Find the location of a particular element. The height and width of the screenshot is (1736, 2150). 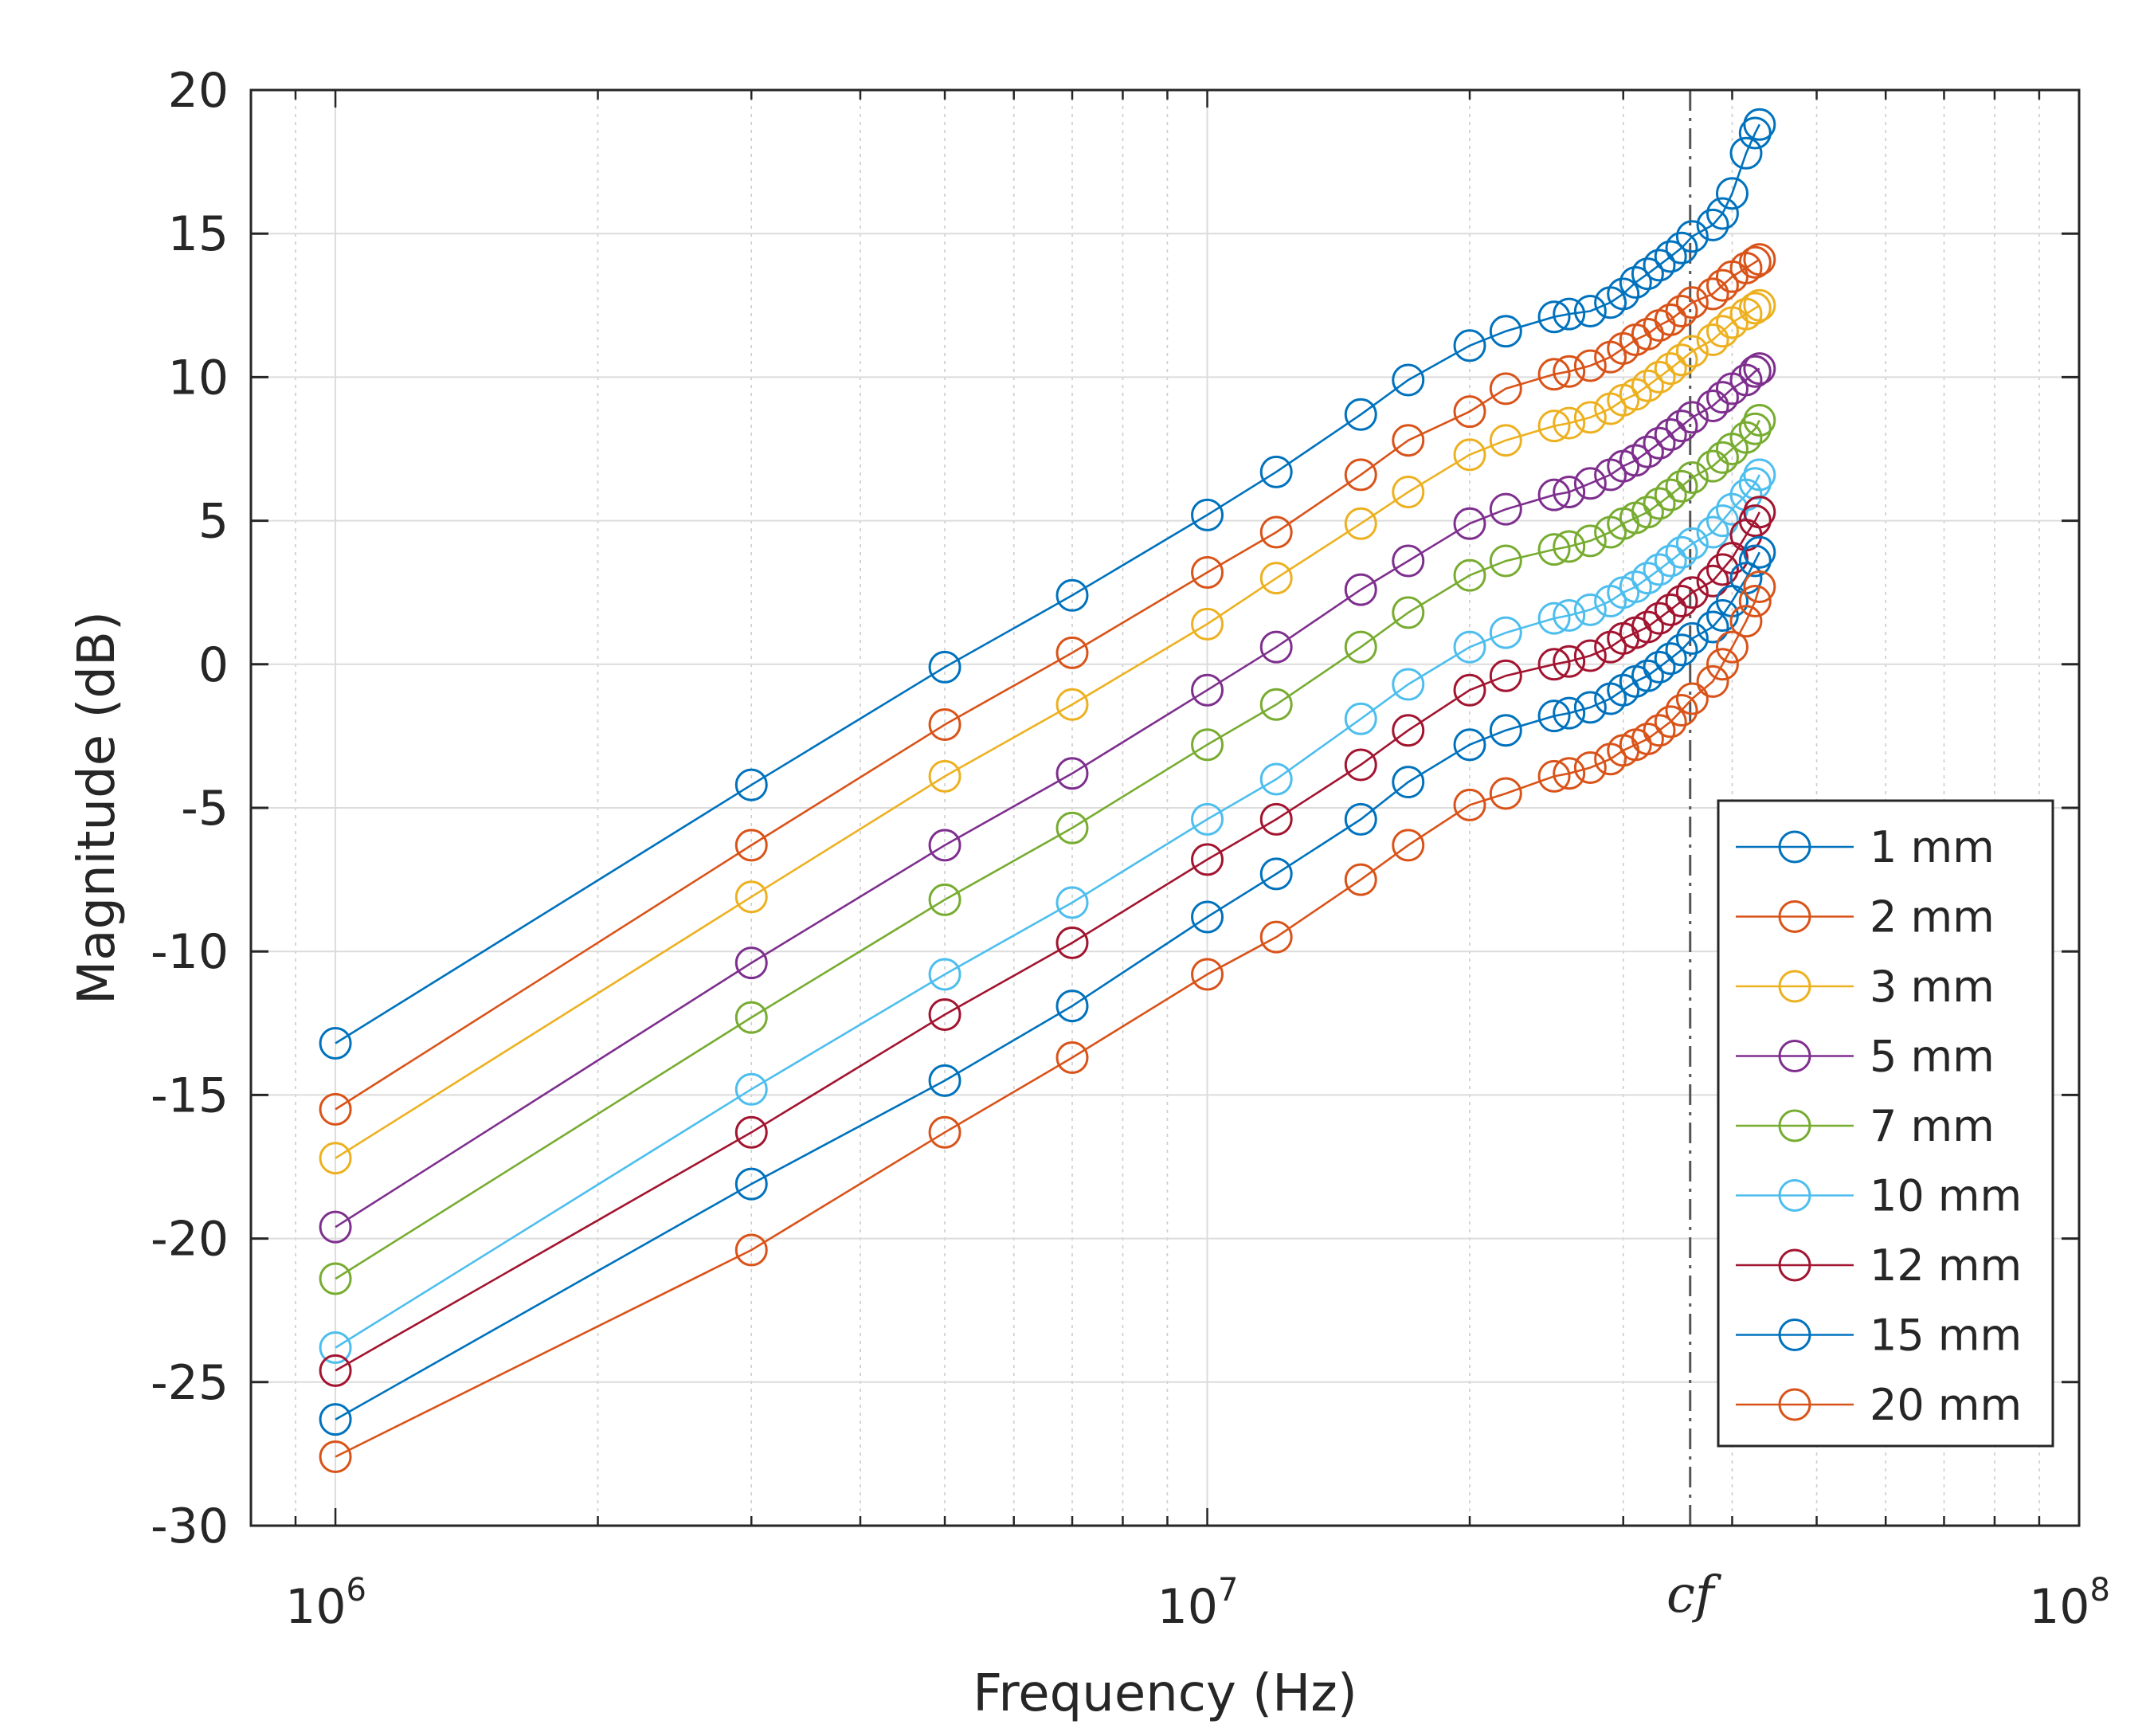

y-tick-label: -25 is located at coordinates (190, 1383).